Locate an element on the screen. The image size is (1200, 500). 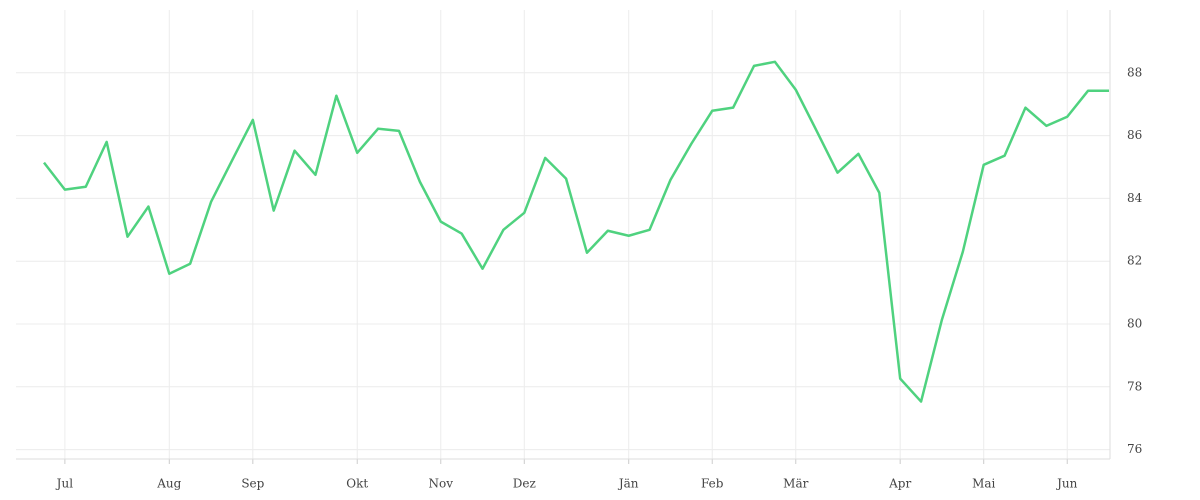
x-tick-label: Feb is located at coordinates (712, 484).